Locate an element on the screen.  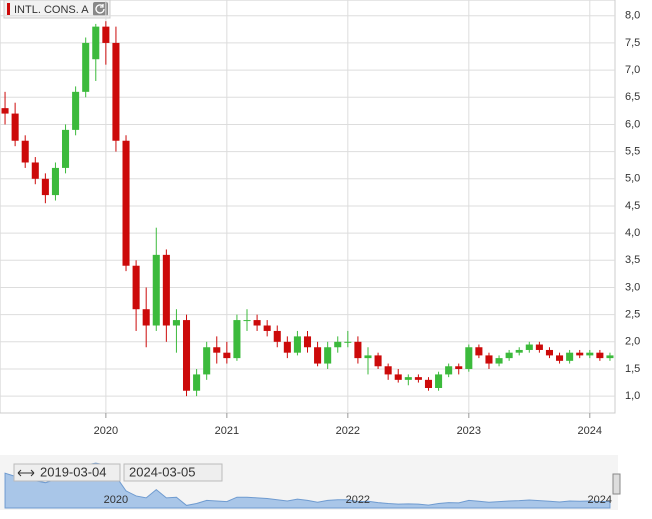
y-tick-label: 7,5 is located at coordinates (632, 43).